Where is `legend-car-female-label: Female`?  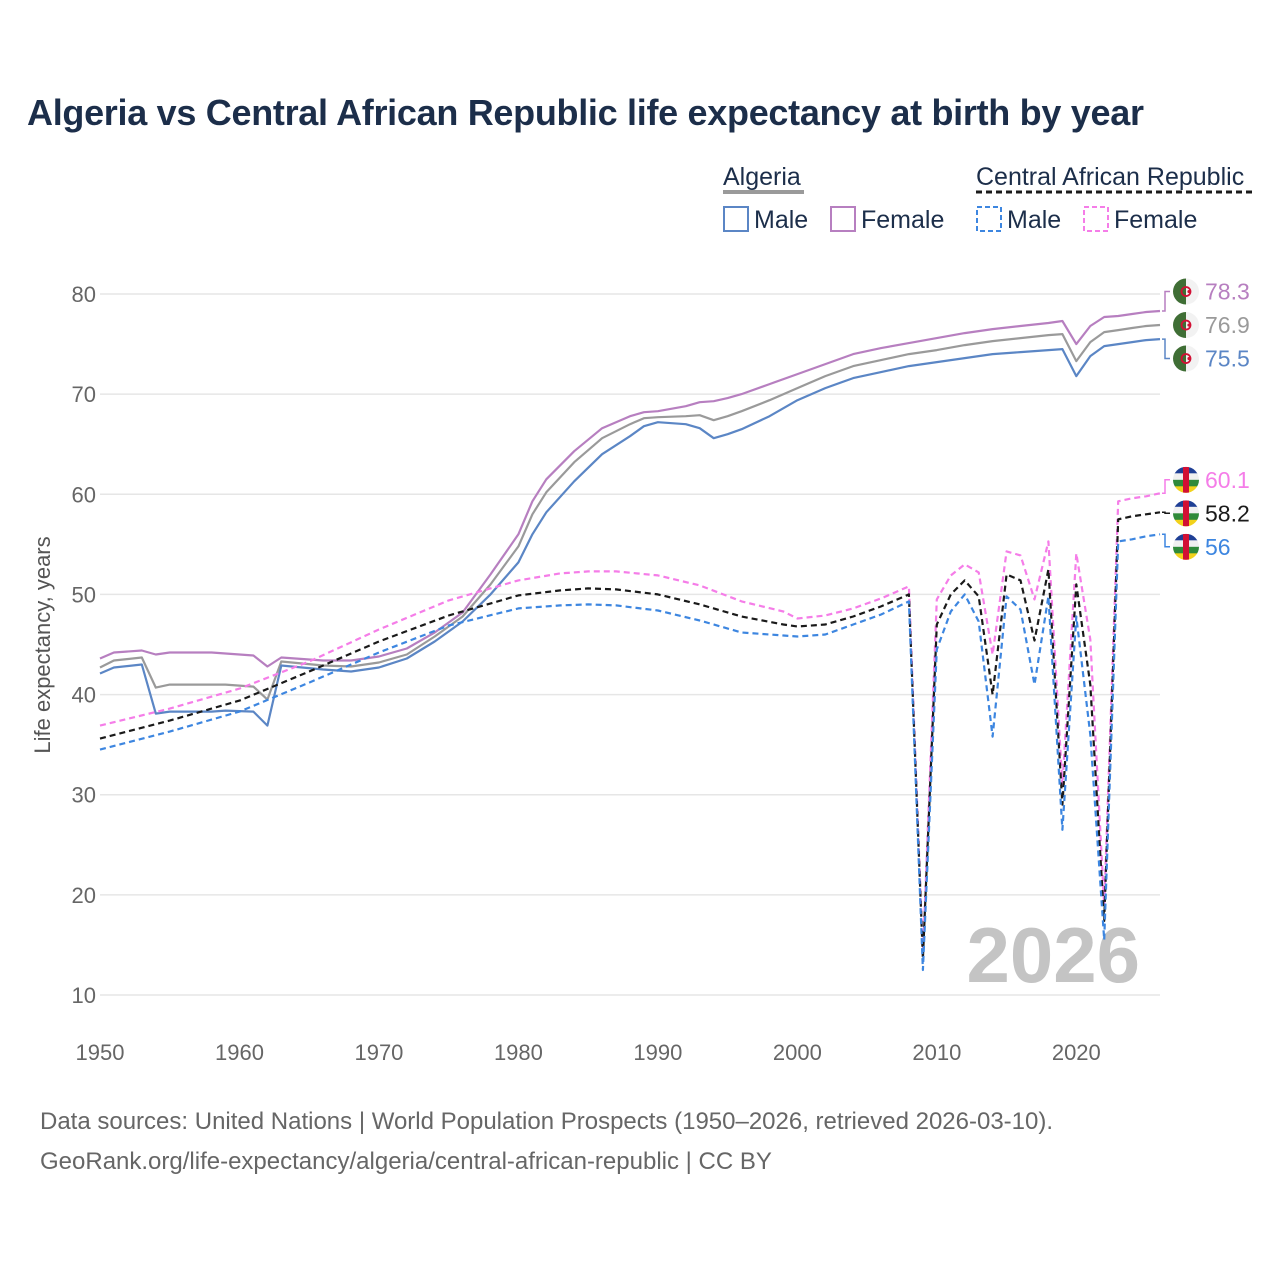 legend-car-female-label: Female is located at coordinates (1155, 220).